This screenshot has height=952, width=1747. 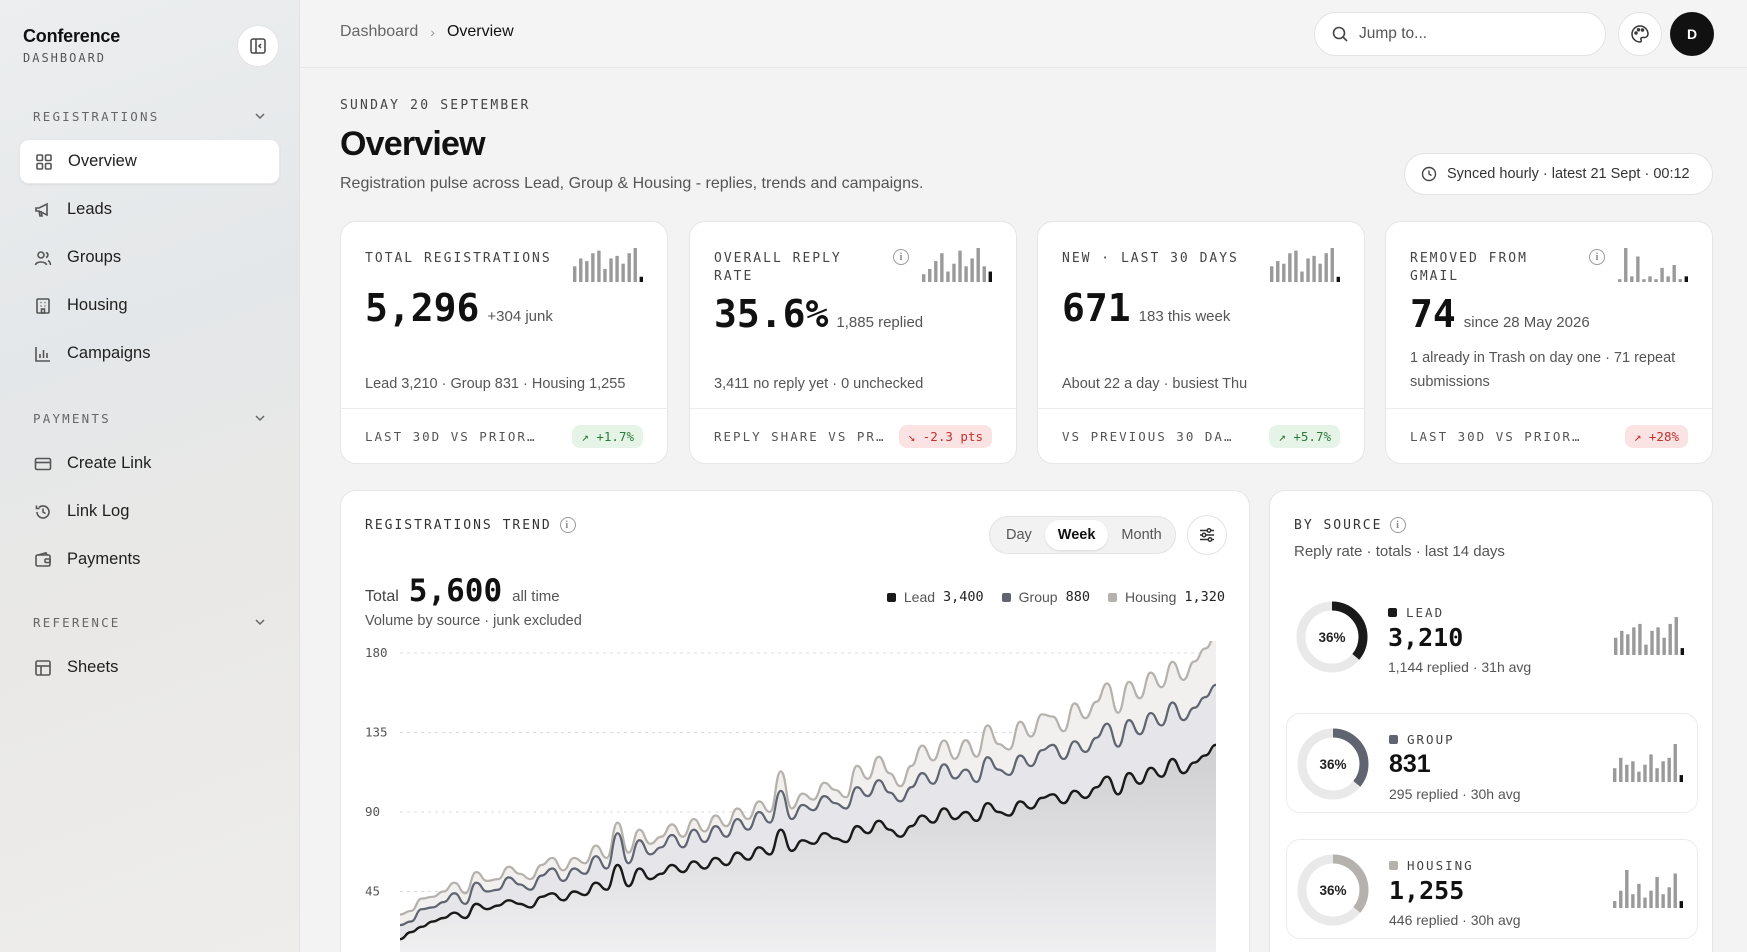 I want to click on breadcrumb-item: Dashboard, so click(x=379, y=31).